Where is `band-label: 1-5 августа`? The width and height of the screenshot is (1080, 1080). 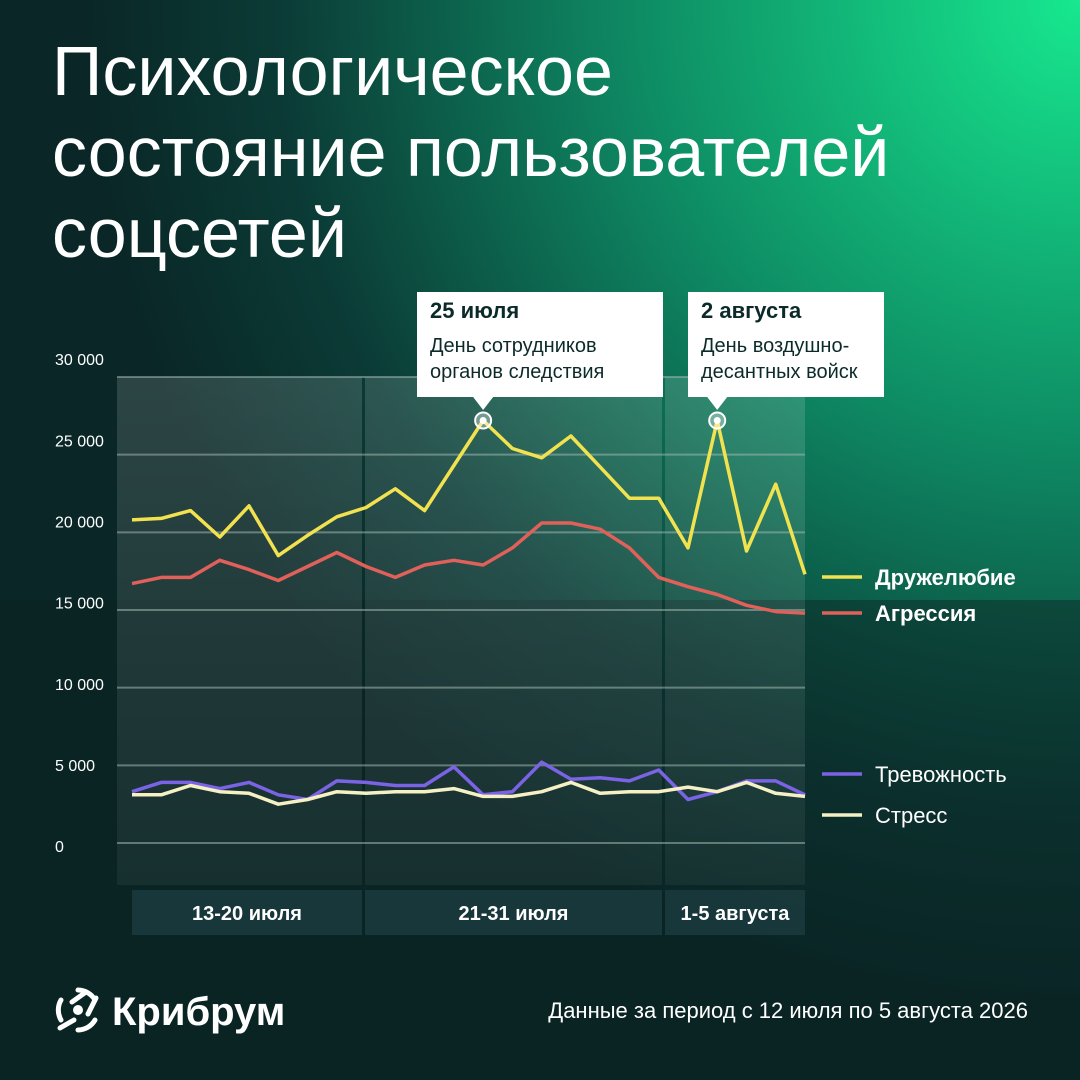
band-label: 1-5 августа is located at coordinates (736, 914).